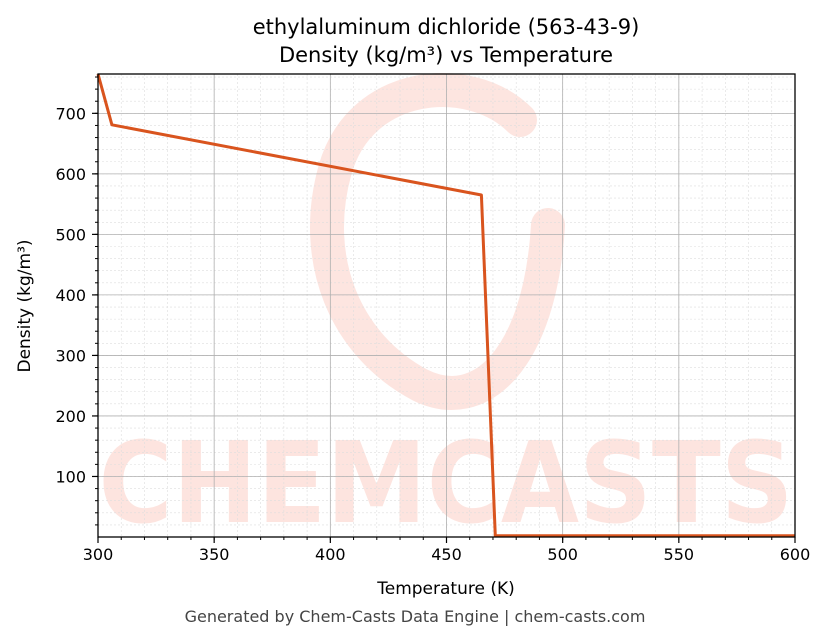 The height and width of the screenshot is (644, 830). I want to click on y-tick-label: 700, so click(70, 113).